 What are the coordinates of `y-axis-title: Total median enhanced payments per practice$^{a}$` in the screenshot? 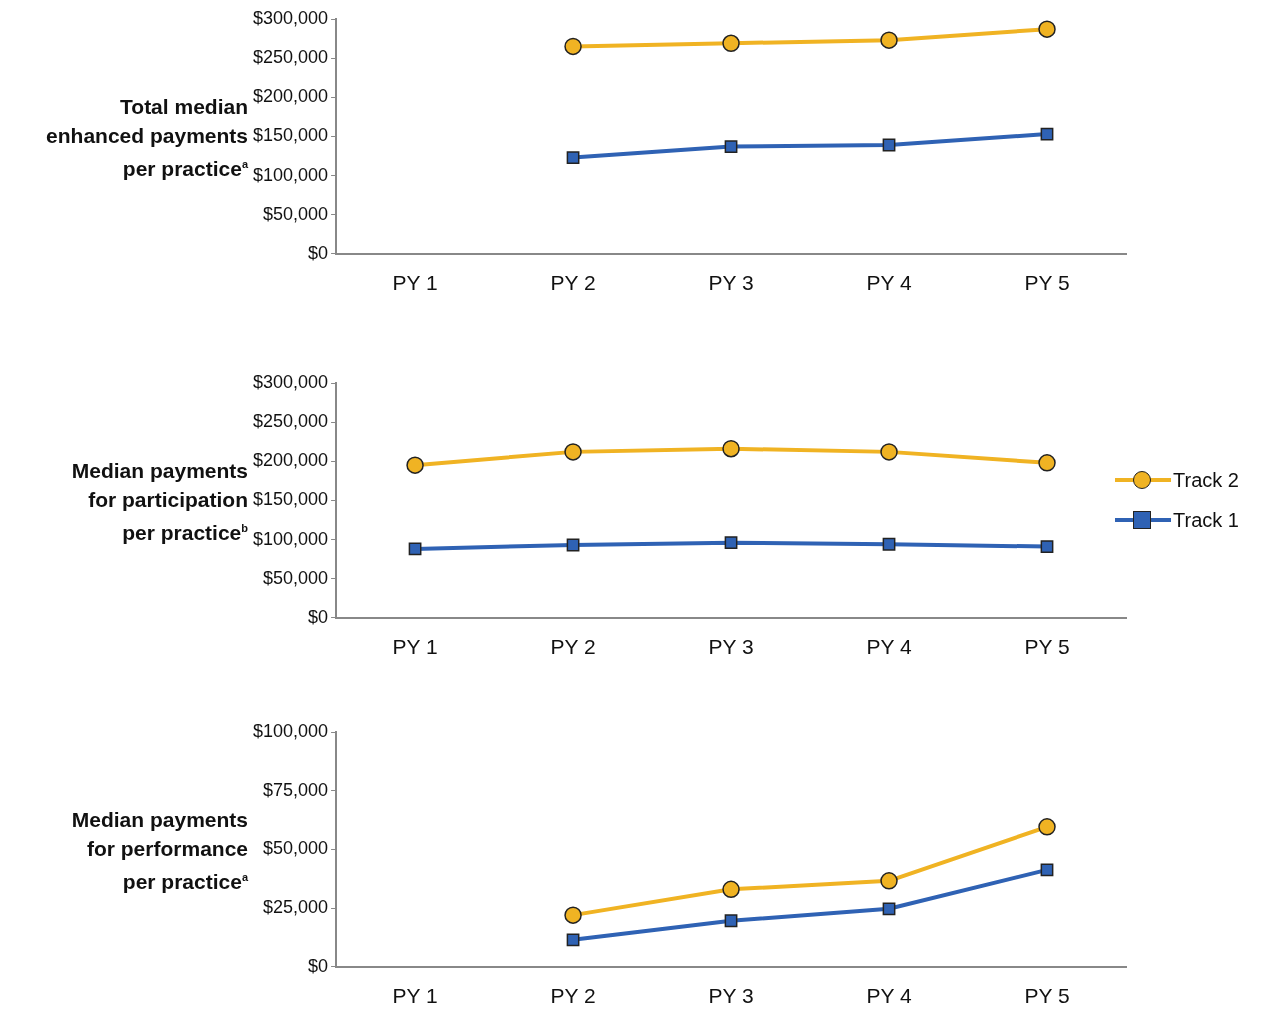 It's located at (146, 138).